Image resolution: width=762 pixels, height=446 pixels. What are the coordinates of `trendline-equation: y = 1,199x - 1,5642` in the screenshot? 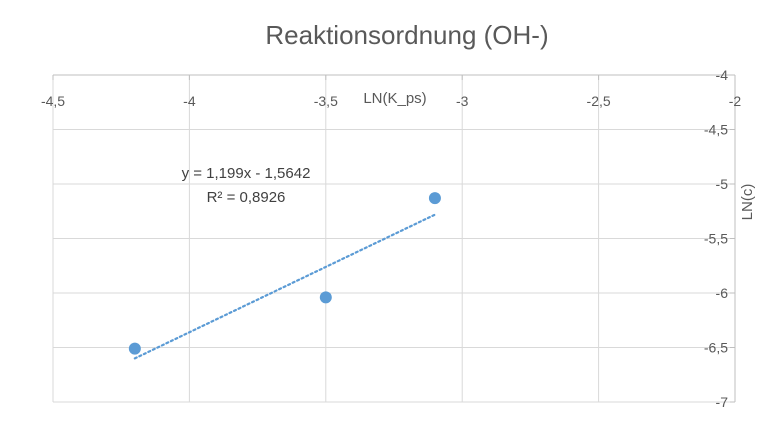 It's located at (246, 173).